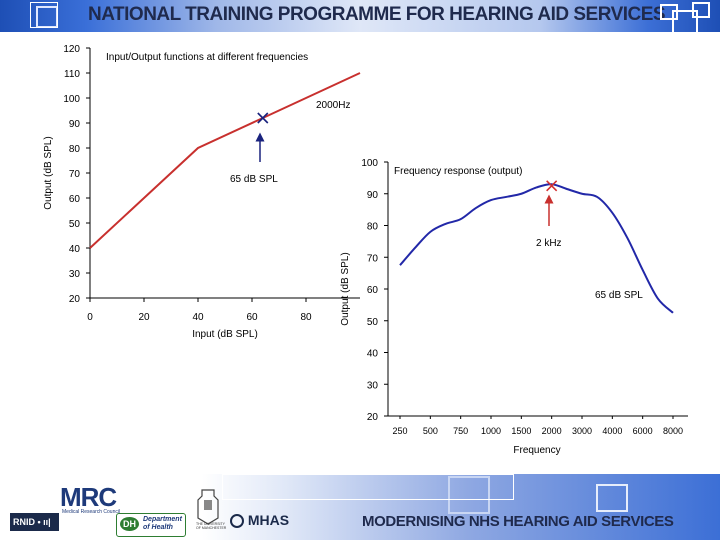 The image size is (720, 540). Describe the element at coordinates (71, 99) in the screenshot. I see `io-y-tick-label: 100` at that location.